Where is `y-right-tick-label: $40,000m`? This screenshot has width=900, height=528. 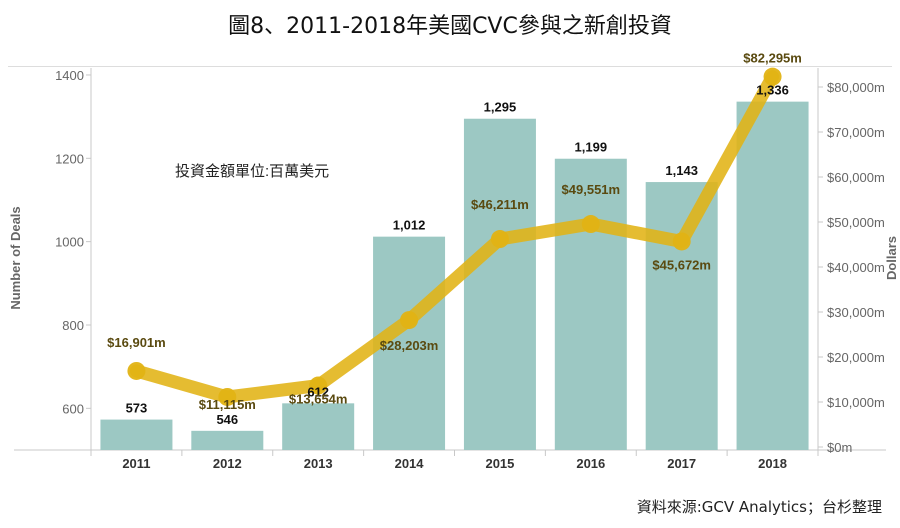
y-right-tick-label: $40,000m is located at coordinates (856, 267).